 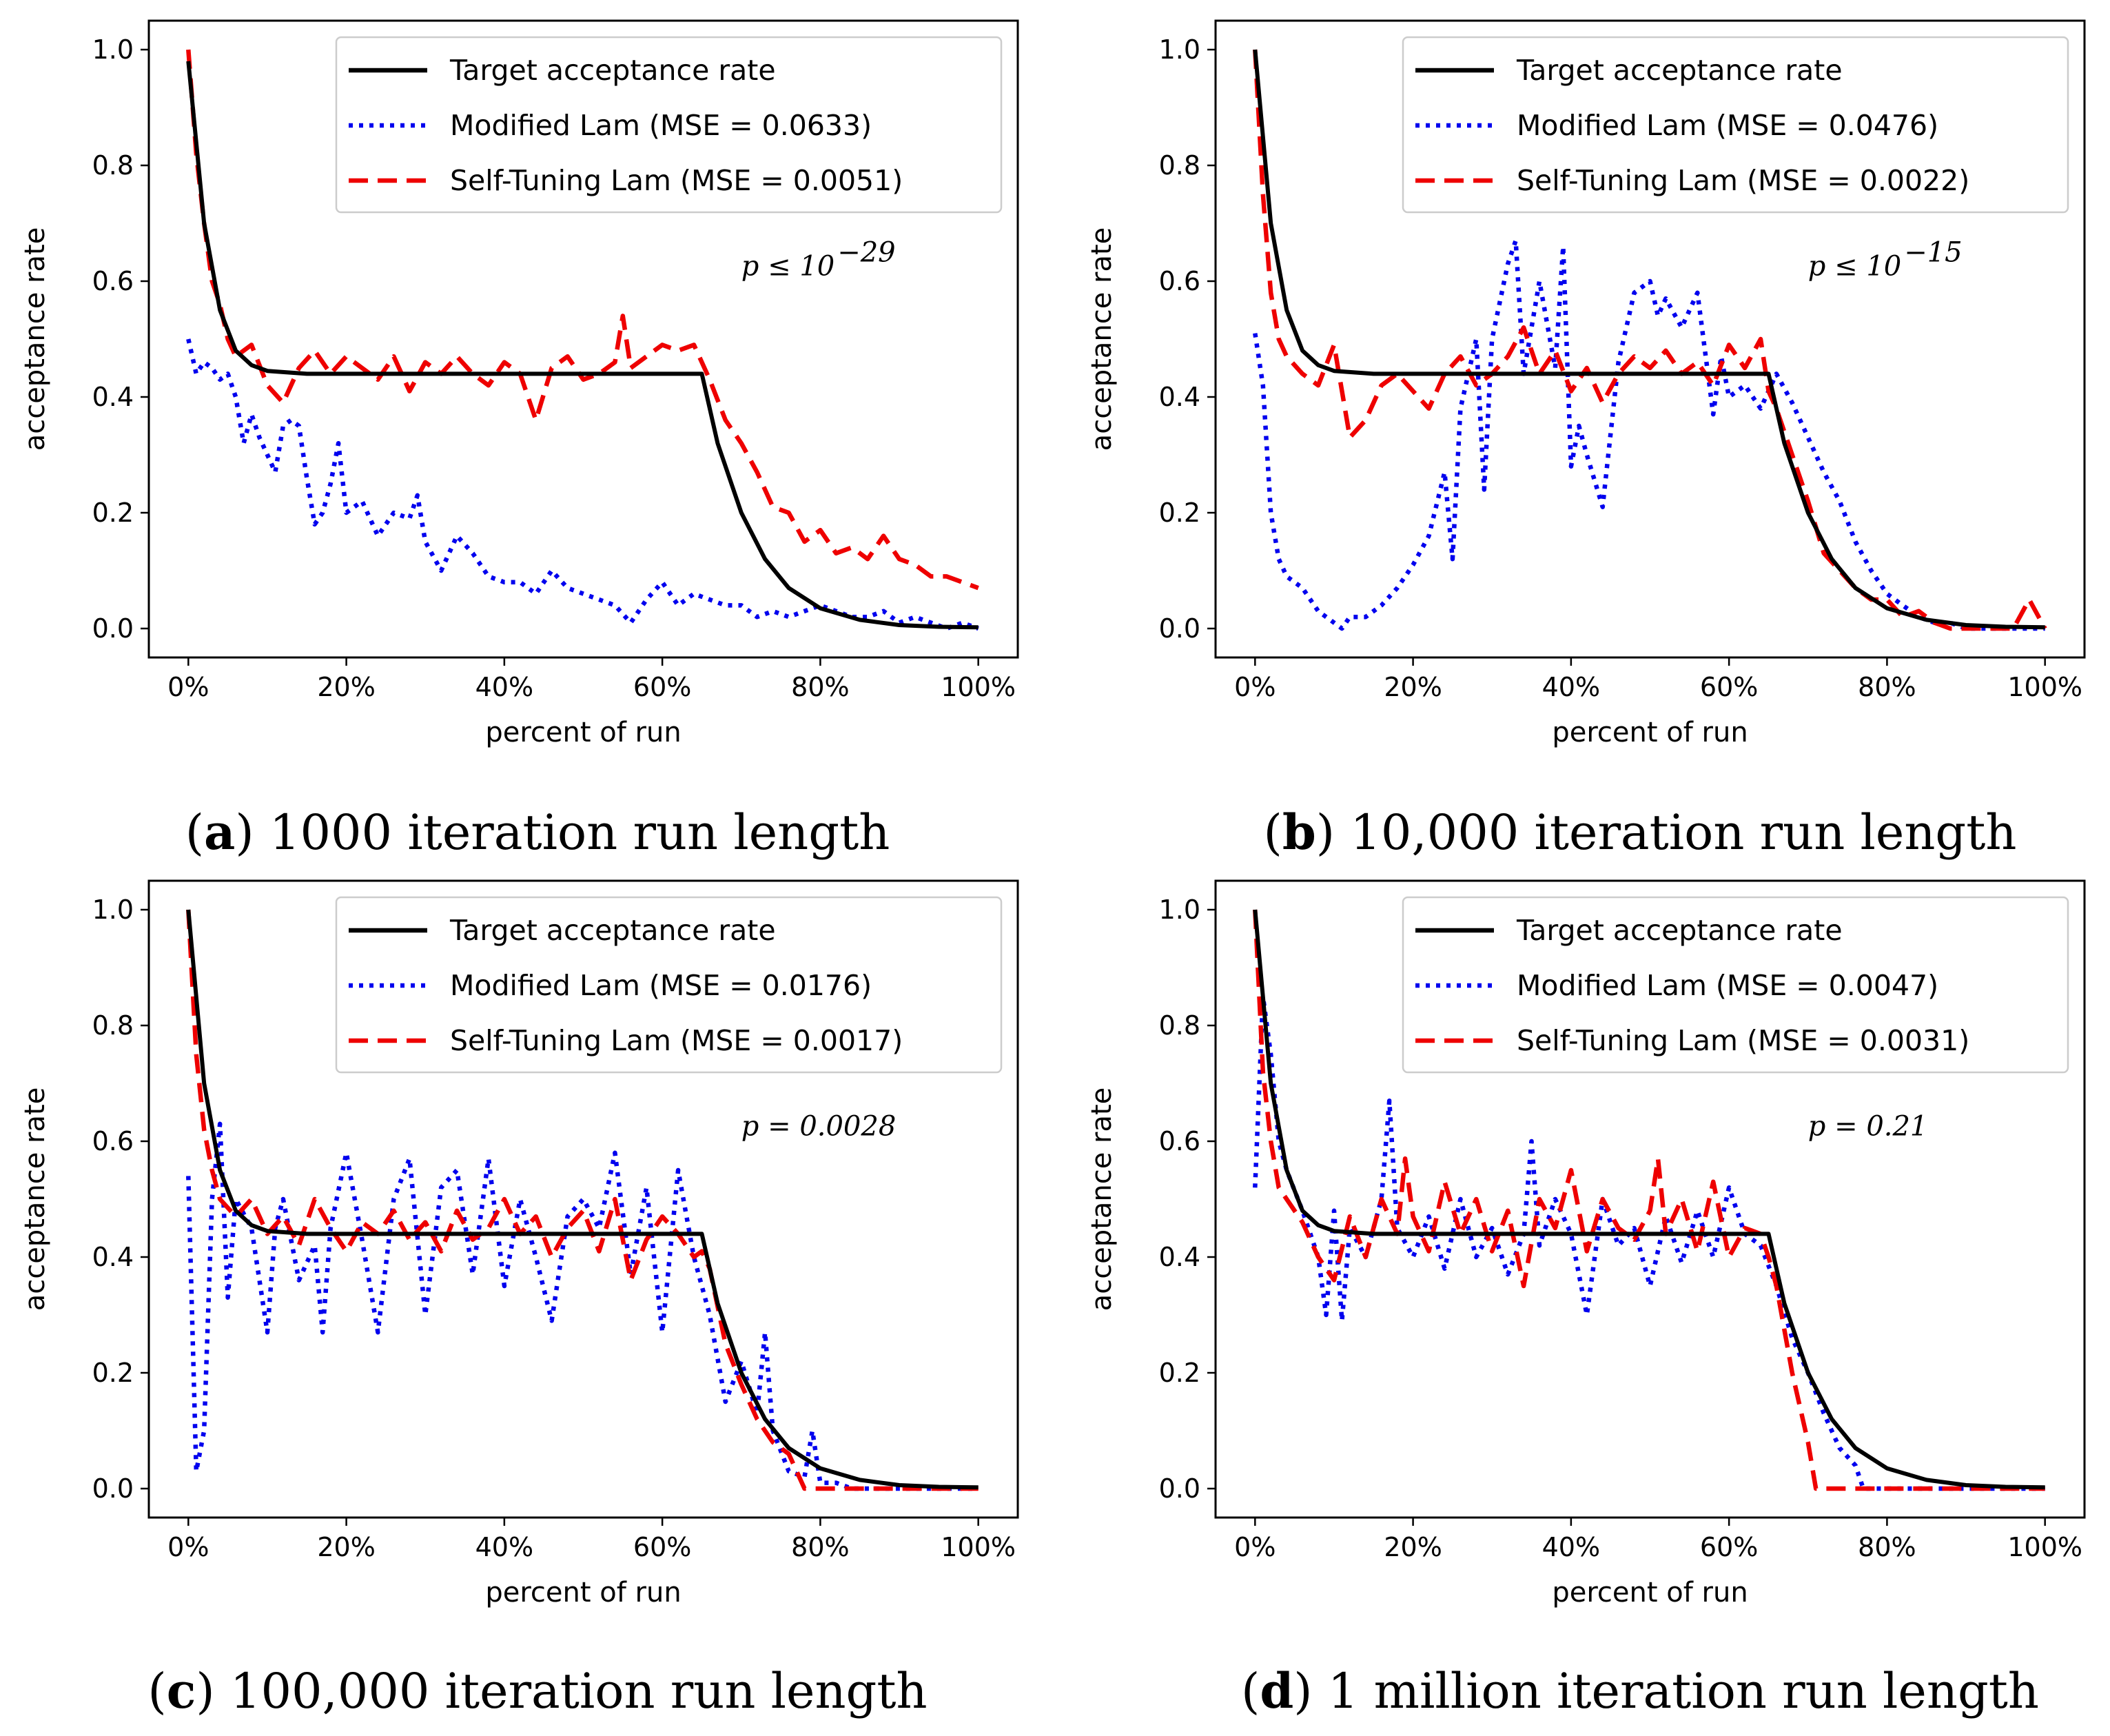 I want to click on p-value-annotation: p ≤ 10, so click(x=1854, y=267).